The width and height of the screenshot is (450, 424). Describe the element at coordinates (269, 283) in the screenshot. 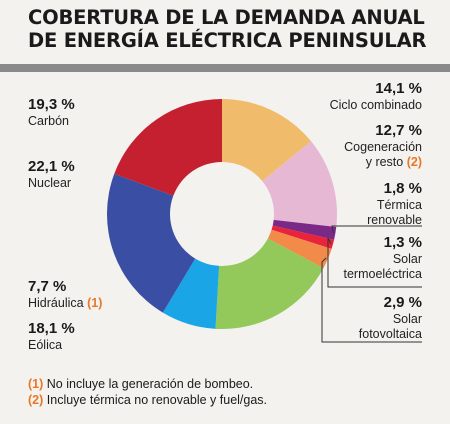

I see `slice-eolica` at that location.